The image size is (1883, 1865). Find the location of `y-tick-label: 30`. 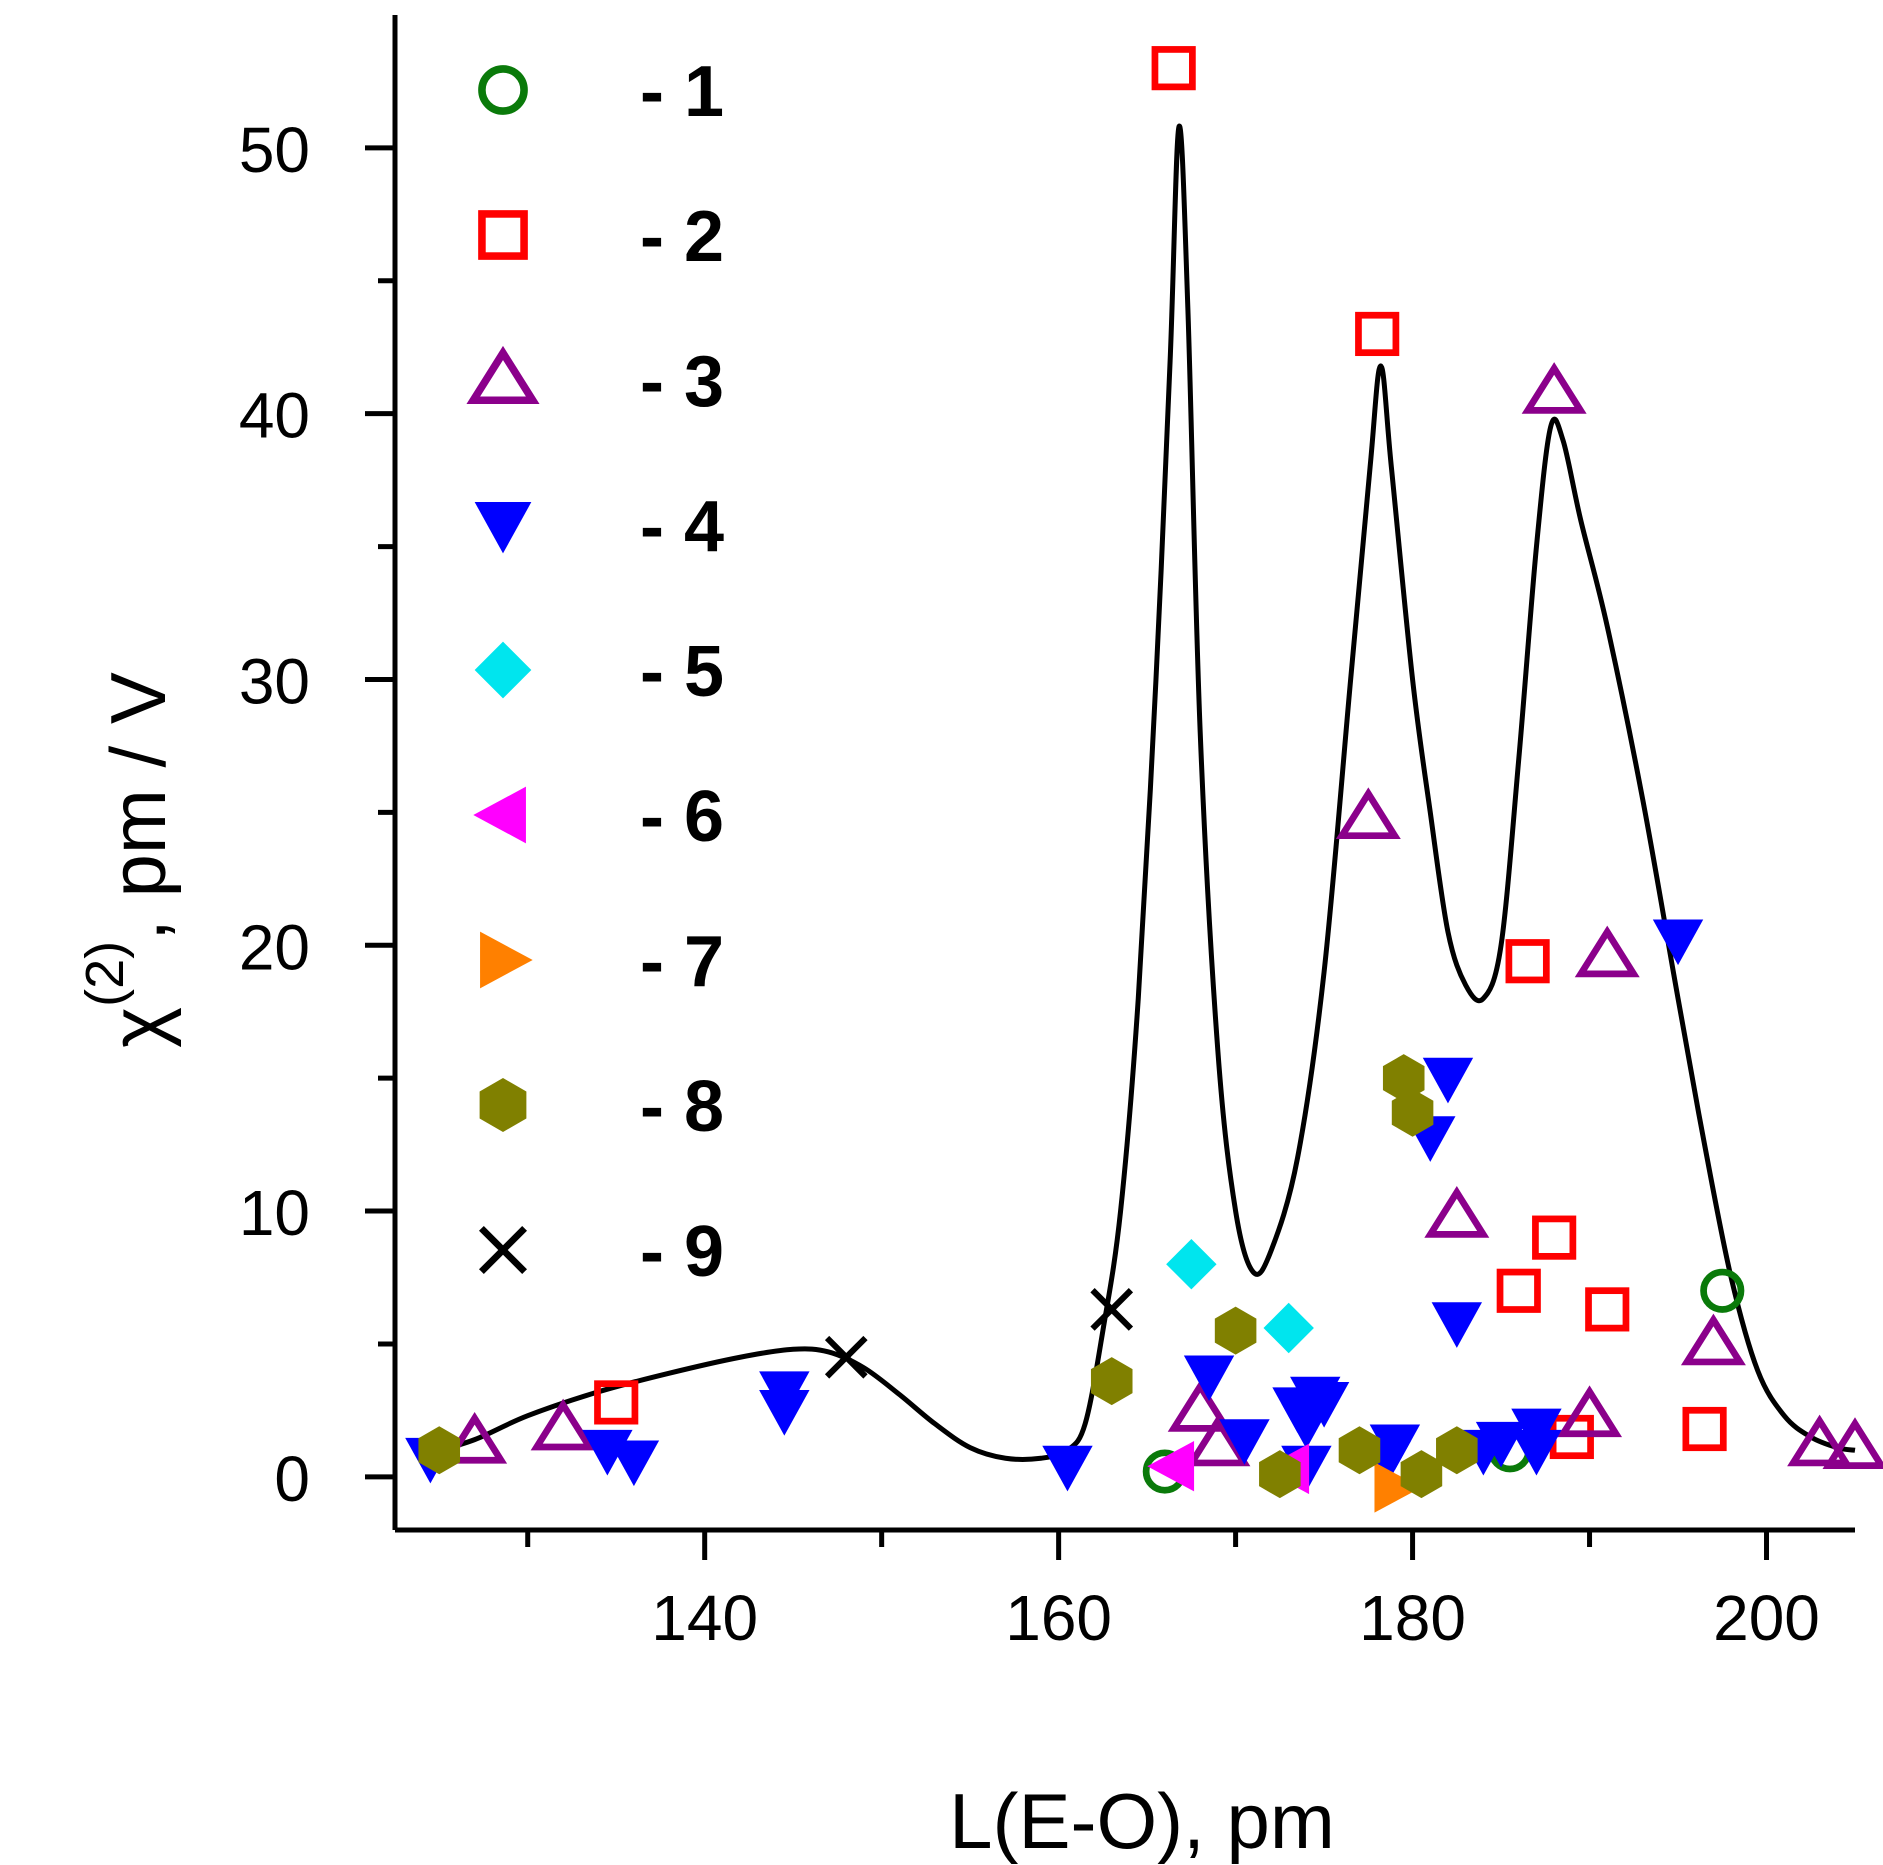

y-tick-label: 30 is located at coordinates (274, 681).